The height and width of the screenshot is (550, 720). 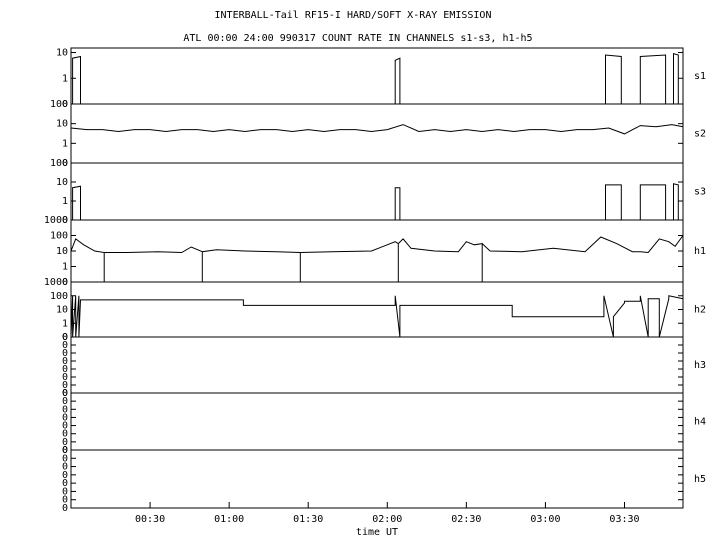 What do you see at coordinates (150, 519) in the screenshot?
I see `x-tick-label: 00:30` at bounding box center [150, 519].